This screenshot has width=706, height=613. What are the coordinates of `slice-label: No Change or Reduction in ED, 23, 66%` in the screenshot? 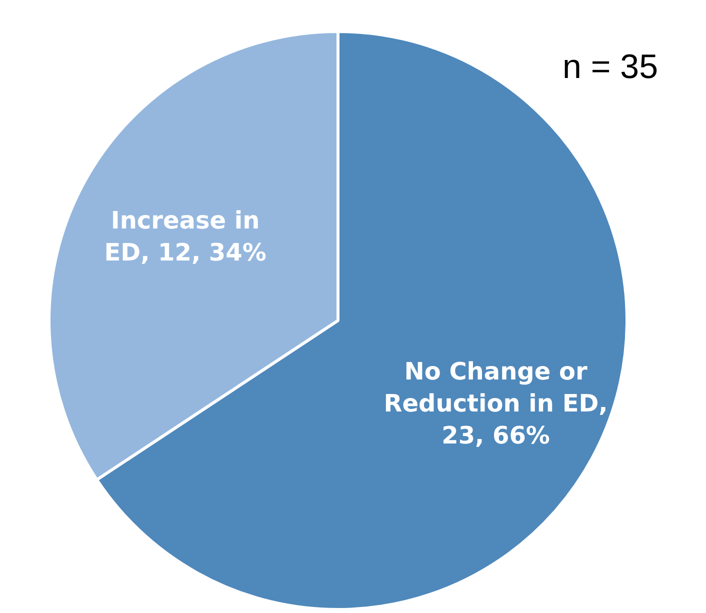 It's located at (496, 404).